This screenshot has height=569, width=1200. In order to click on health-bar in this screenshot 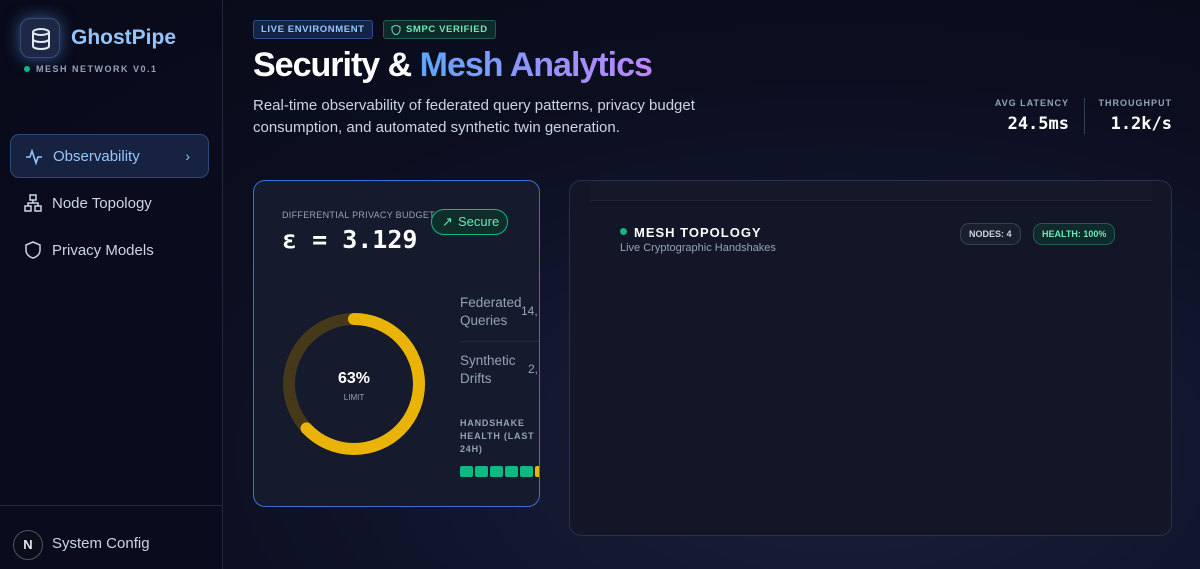, I will do `click(499, 471)`.